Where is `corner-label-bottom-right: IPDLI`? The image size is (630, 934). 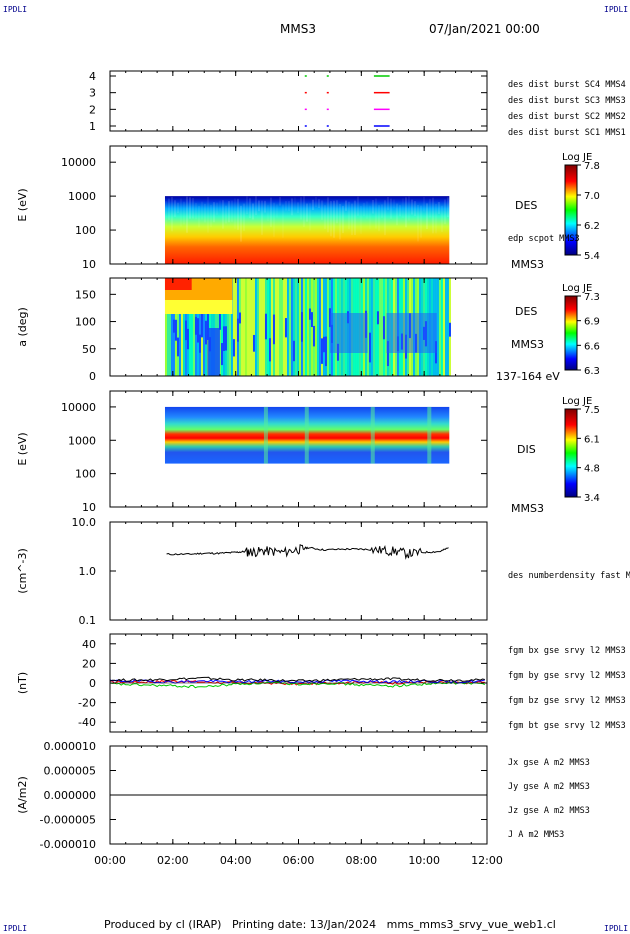
corner-label-bottom-right: IPDLI is located at coordinates (616, 928).